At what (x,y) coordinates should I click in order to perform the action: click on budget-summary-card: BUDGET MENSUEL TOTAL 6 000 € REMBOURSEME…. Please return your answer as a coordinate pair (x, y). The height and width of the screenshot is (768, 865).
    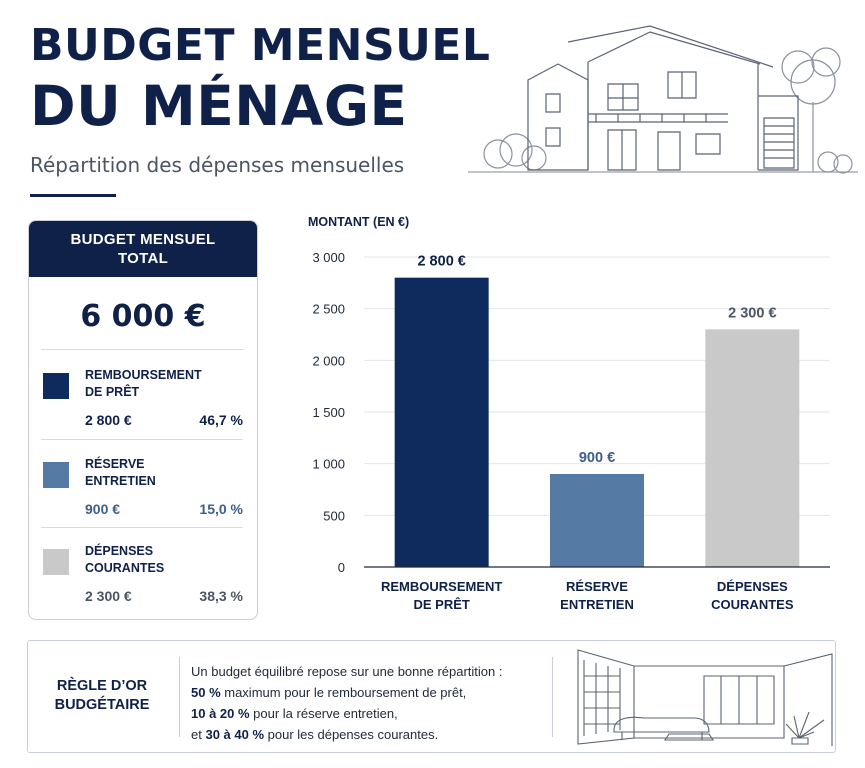
    Looking at the image, I should click on (143, 420).